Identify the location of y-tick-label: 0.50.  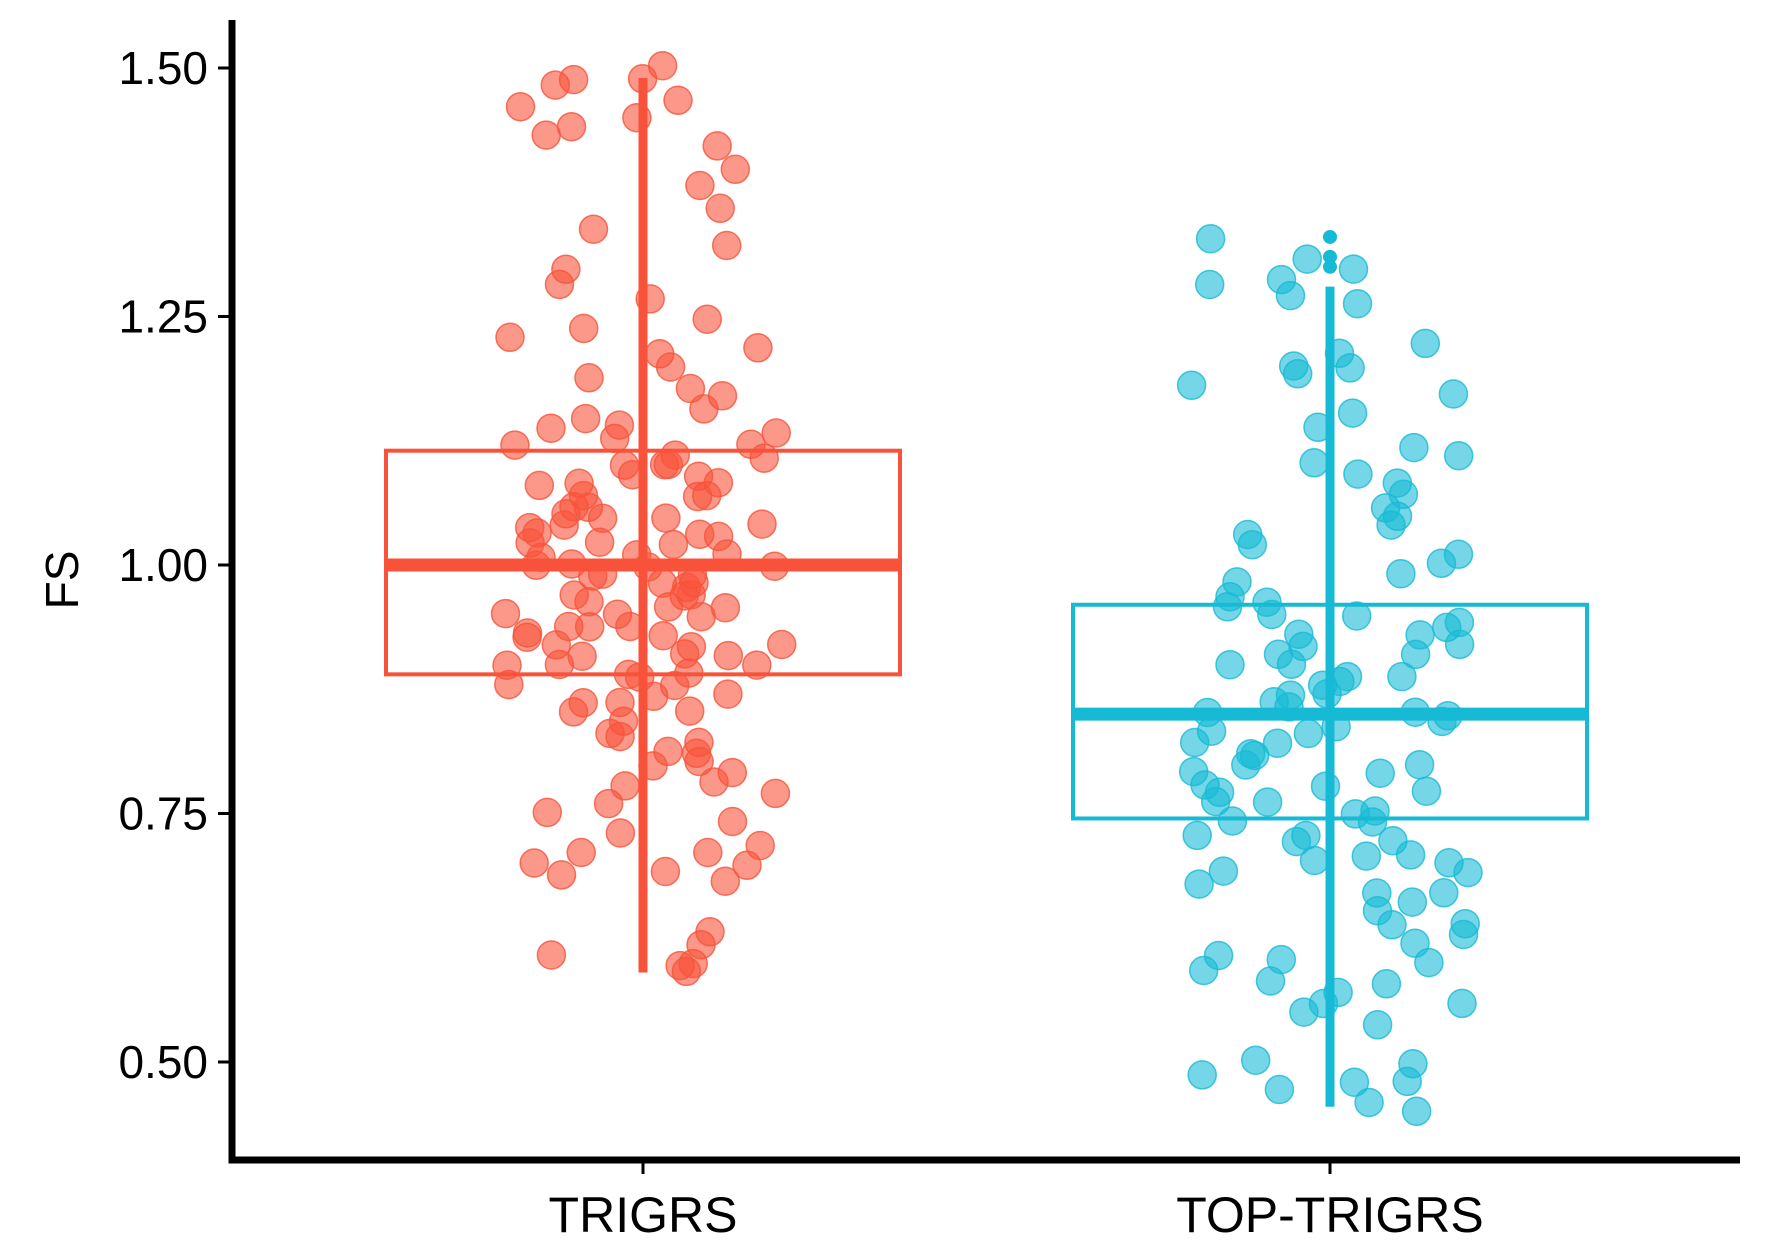
(163, 1062).